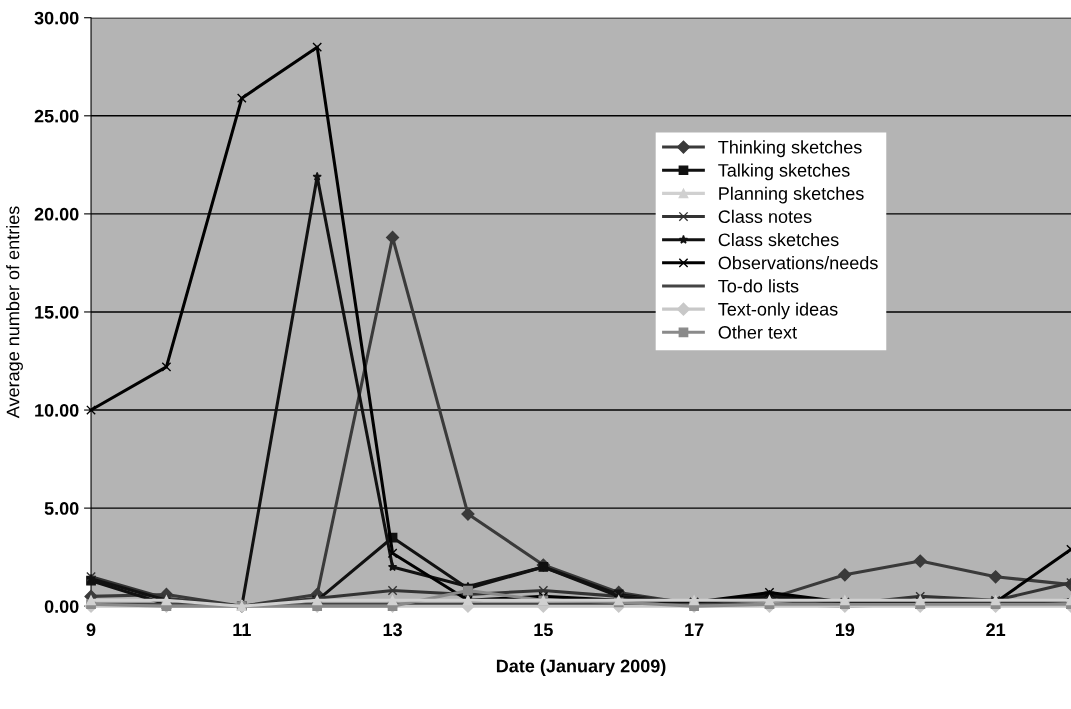  Describe the element at coordinates (392, 630) in the screenshot. I see `x-tick-label: 13` at that location.